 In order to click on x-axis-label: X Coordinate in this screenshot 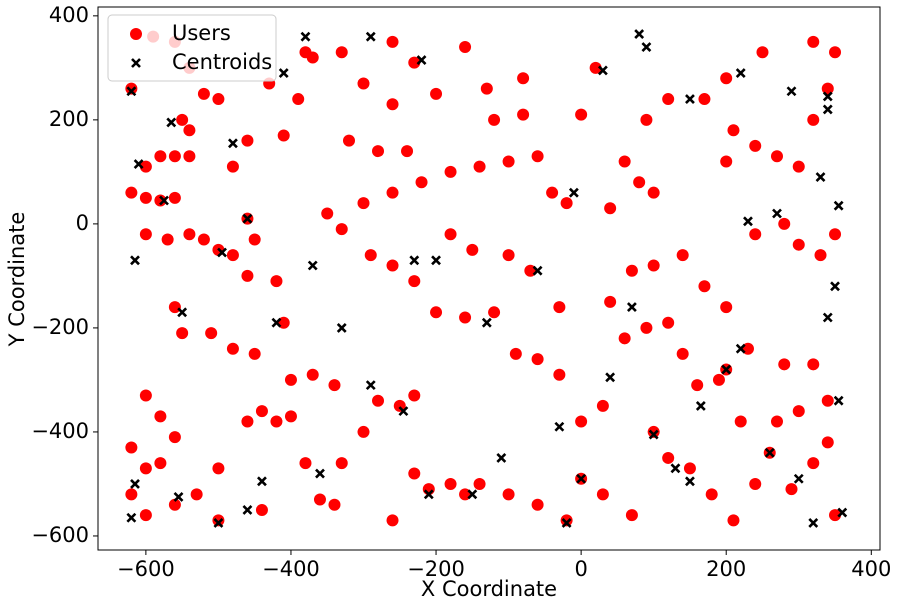, I will do `click(489, 589)`.